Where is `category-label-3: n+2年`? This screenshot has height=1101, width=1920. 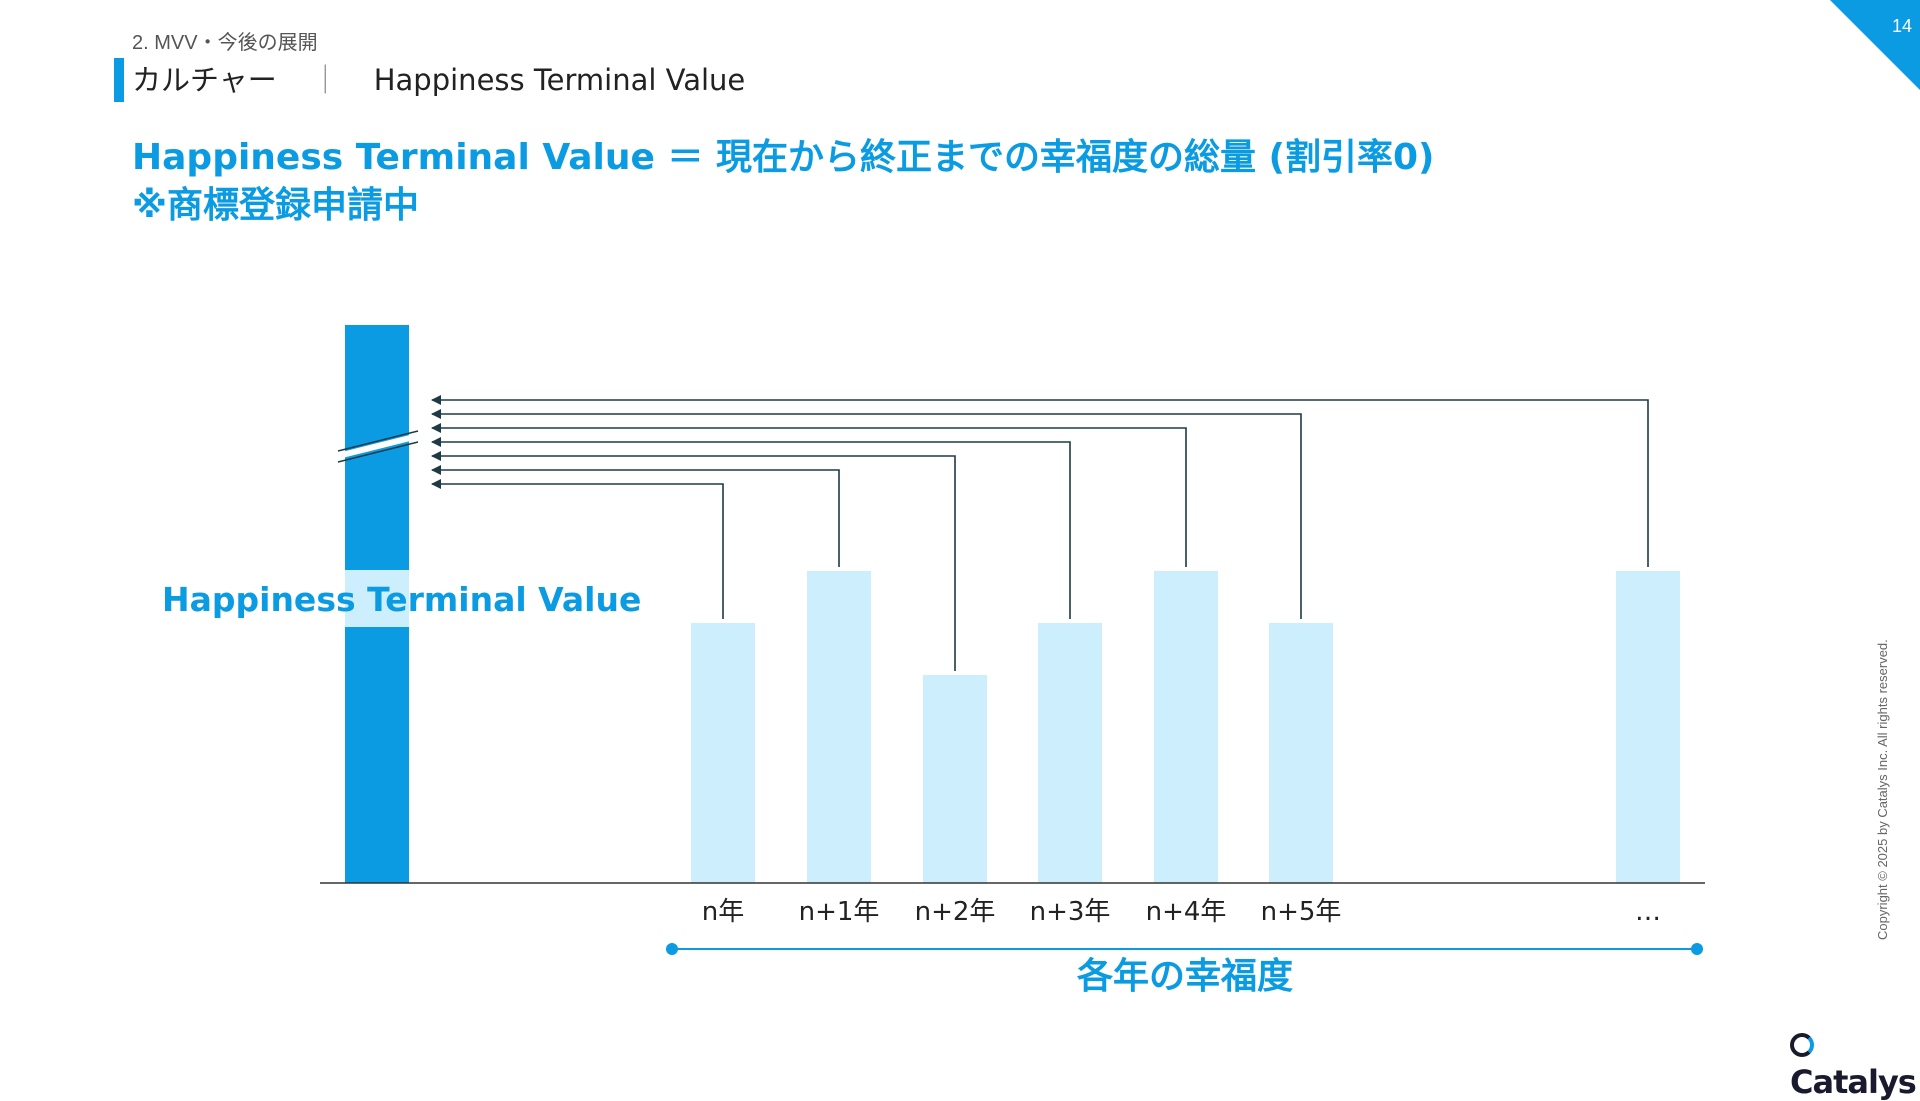 category-label-3: n+2年 is located at coordinates (955, 912).